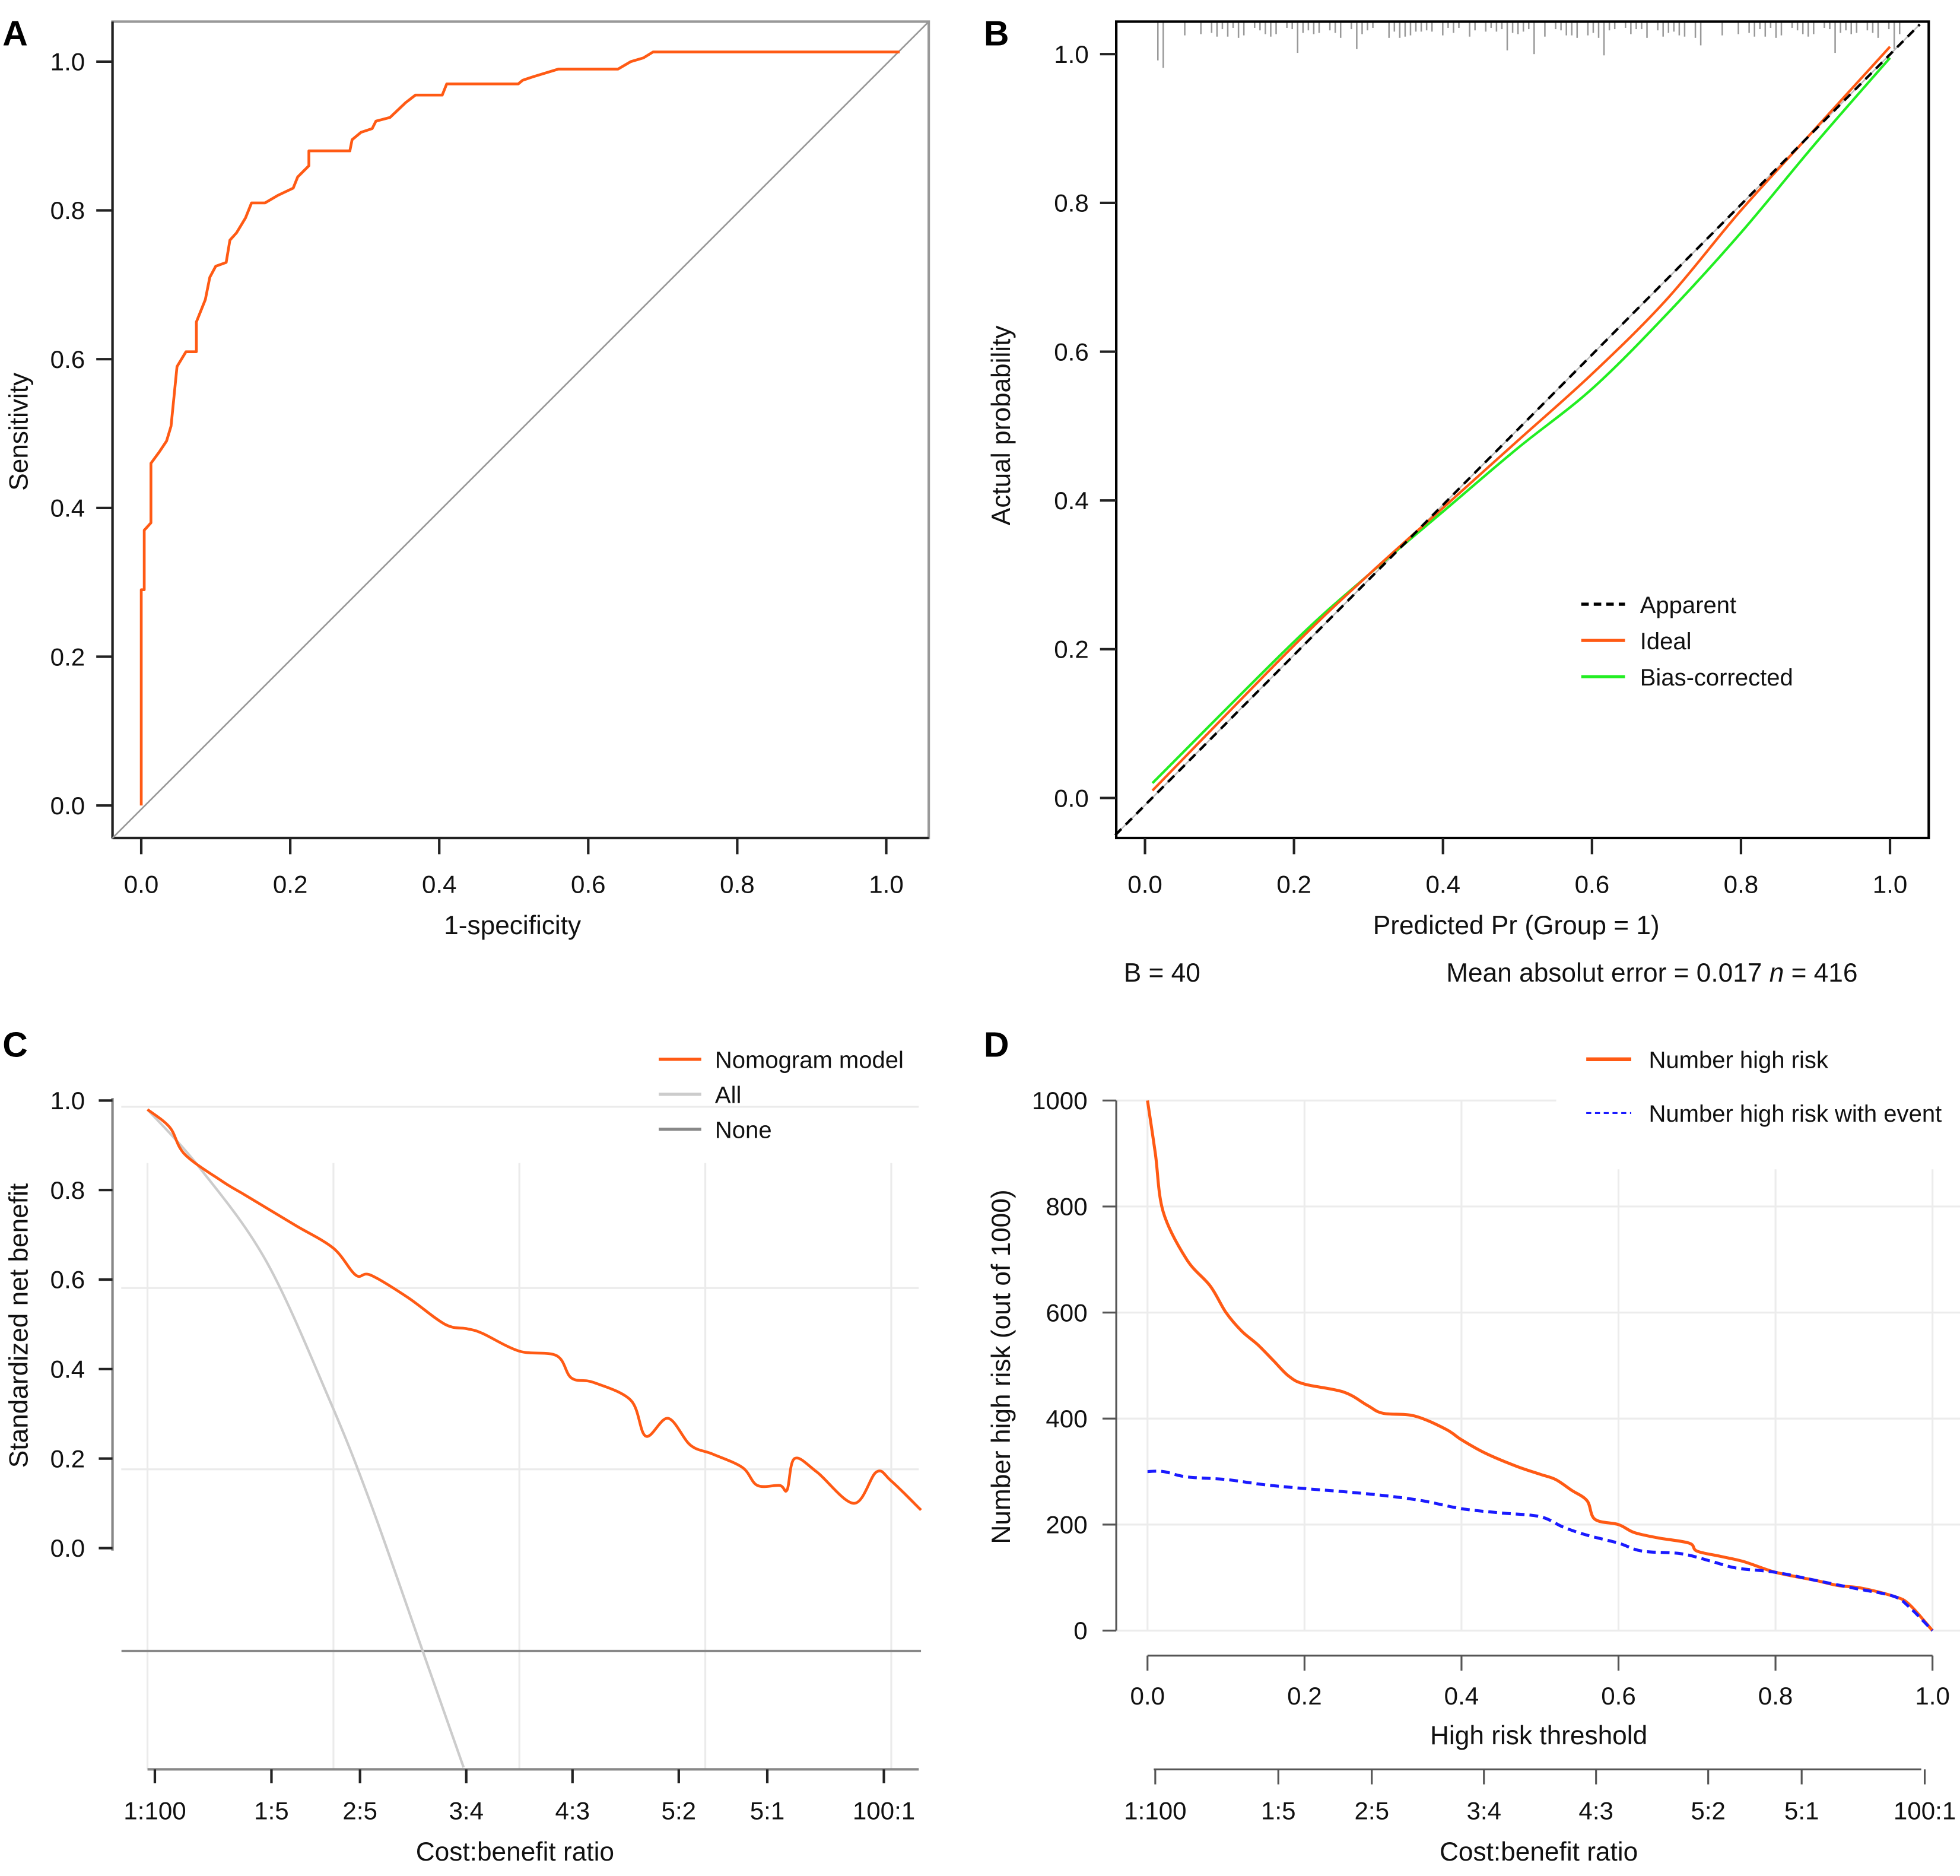 This screenshot has width=1960, height=1876. Describe the element at coordinates (1539, 1852) in the screenshot. I see `x-axis-title-2: Cost:benefit ratio` at that location.